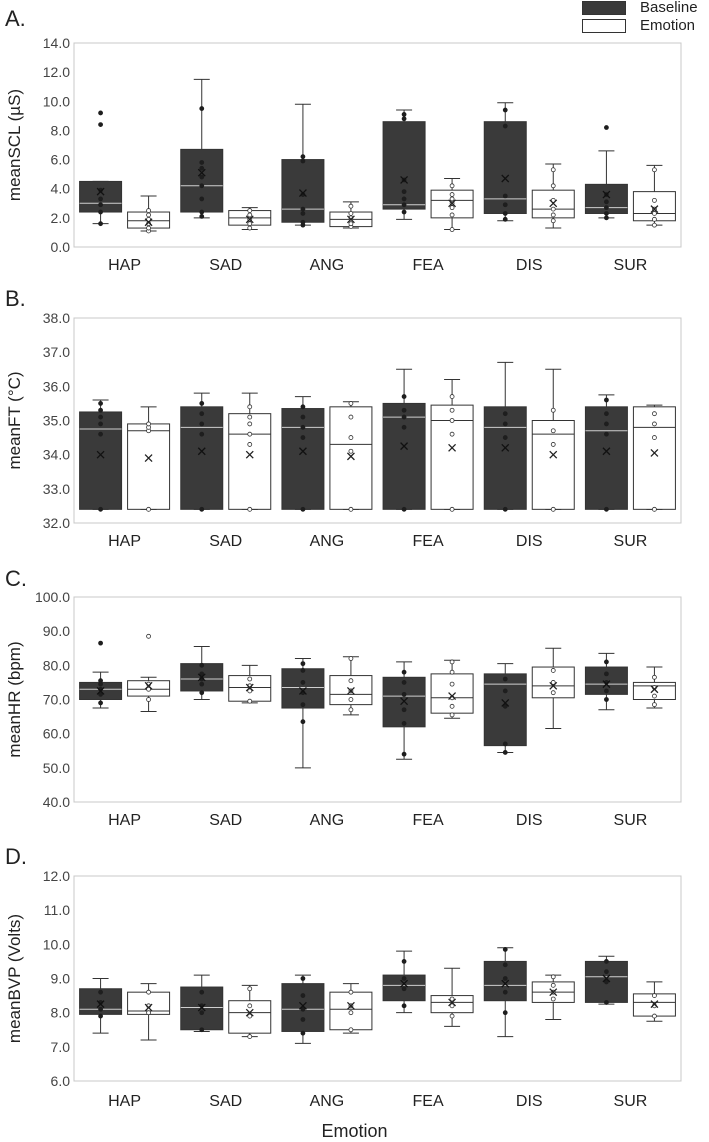  Describe the element at coordinates (56, 768) in the screenshot. I see `y-tick-label: 50.0` at that location.